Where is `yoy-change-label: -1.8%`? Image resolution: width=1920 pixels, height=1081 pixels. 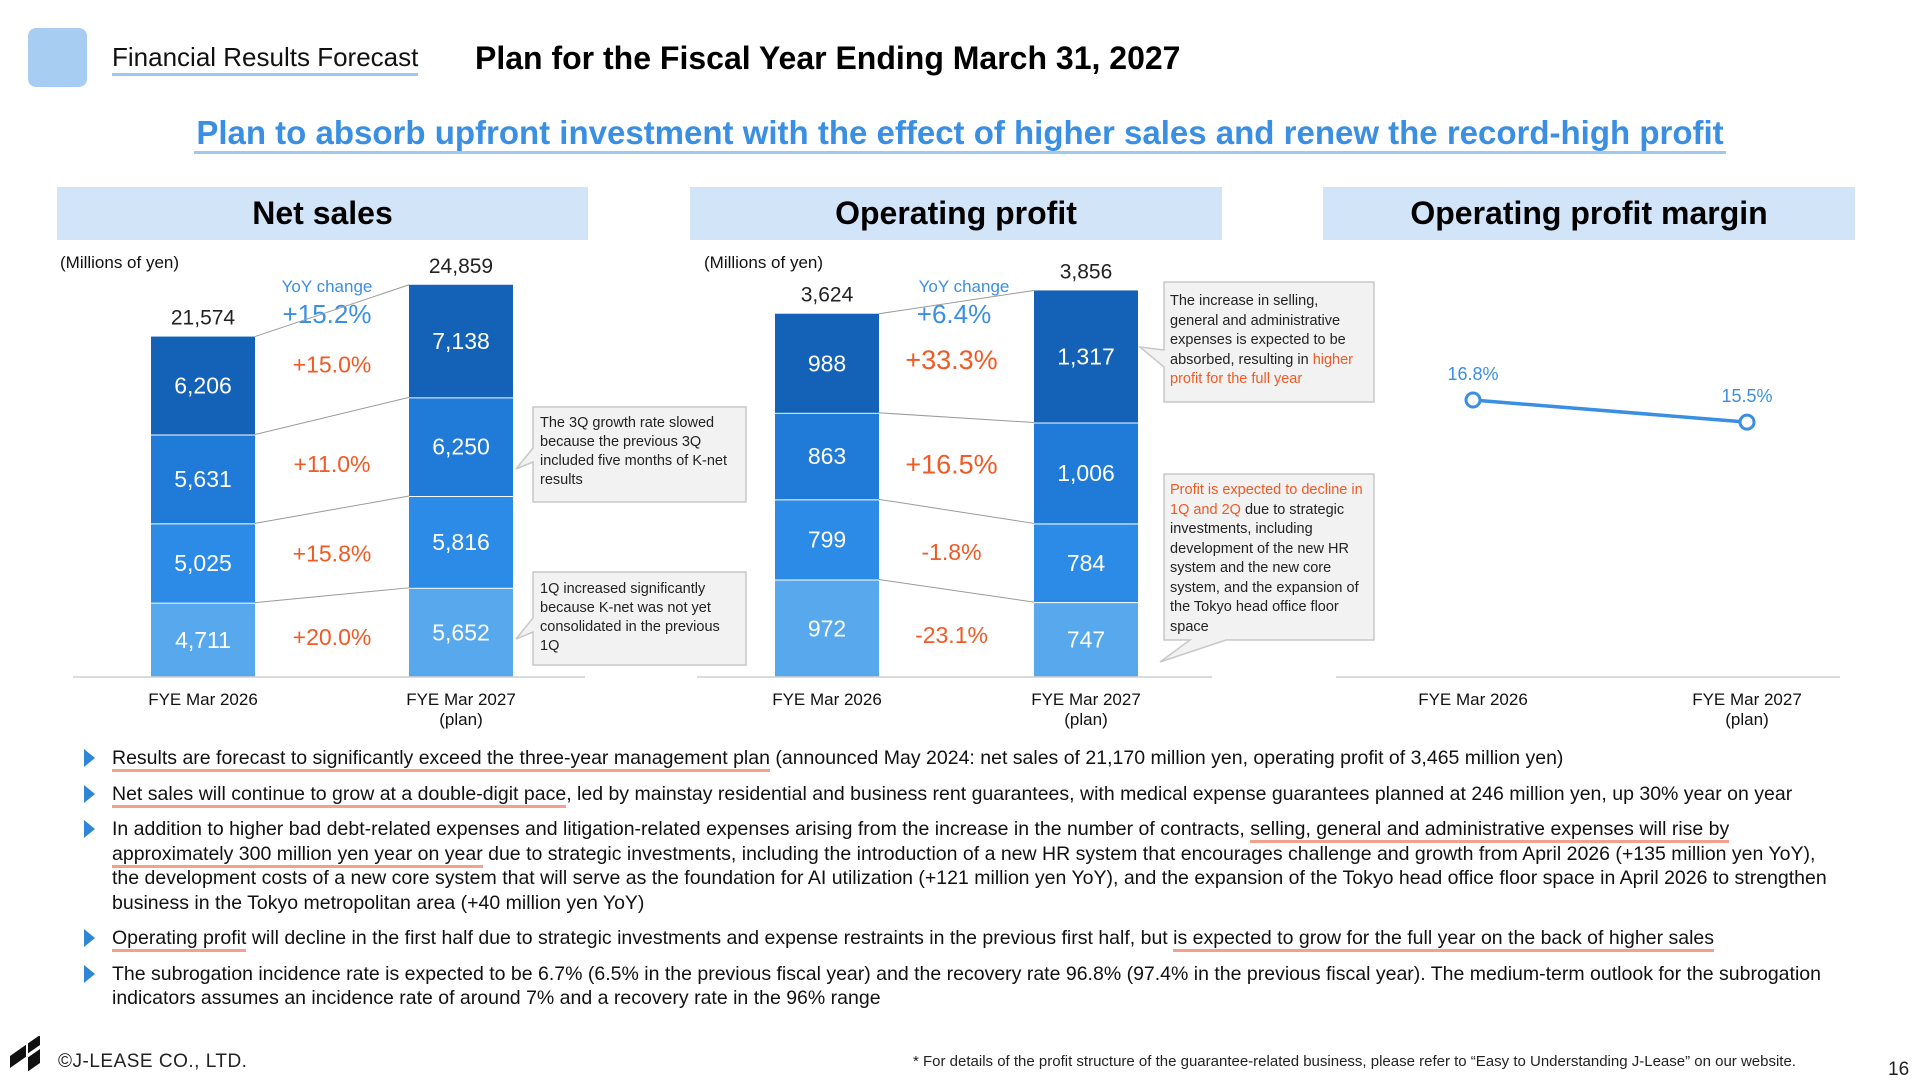
yoy-change-label: -1.8% is located at coordinates (951, 552).